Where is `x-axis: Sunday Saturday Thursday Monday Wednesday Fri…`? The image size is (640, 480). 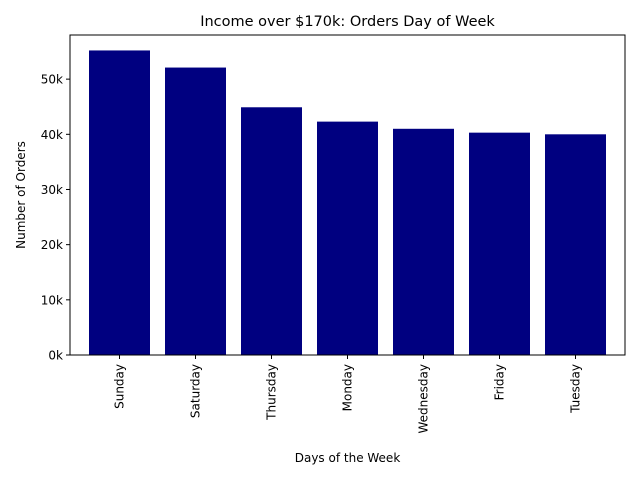 x-axis: Sunday Saturday Thursday Monday Wednesday Fri… is located at coordinates (348, 394).